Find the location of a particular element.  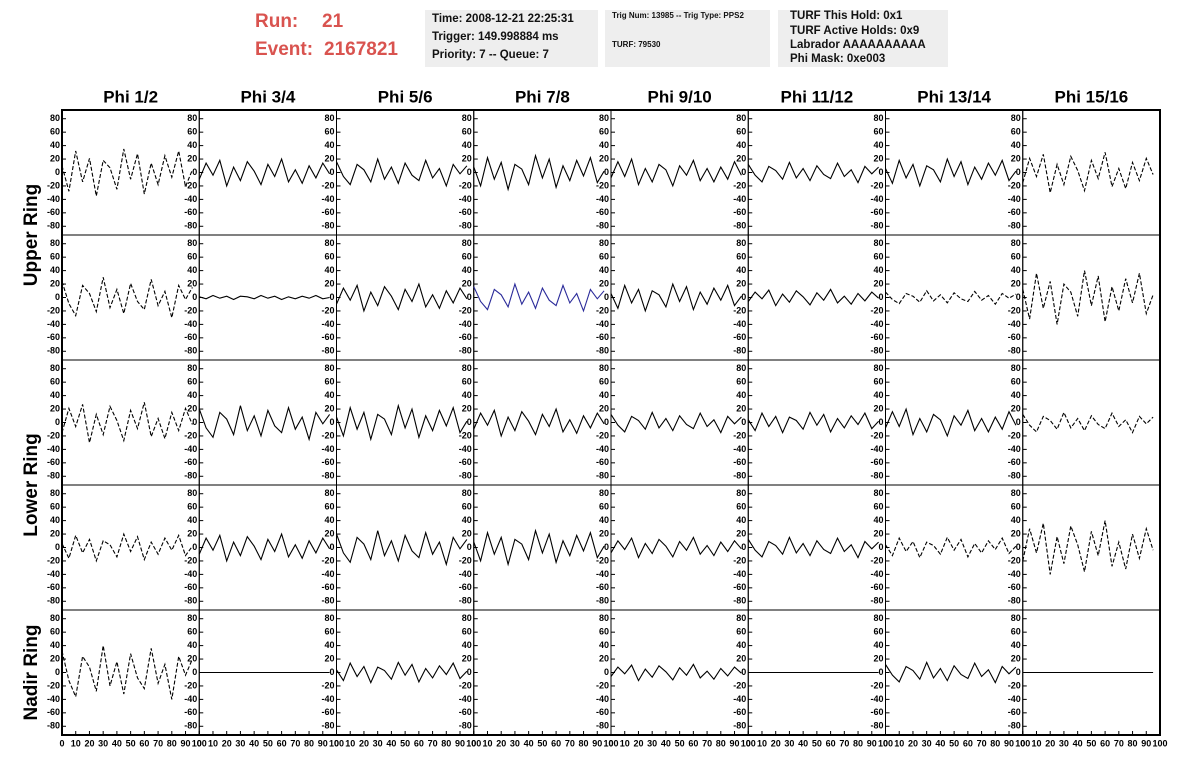

info-text: Labrador AAAAAAAAAA is located at coordinates (858, 45).